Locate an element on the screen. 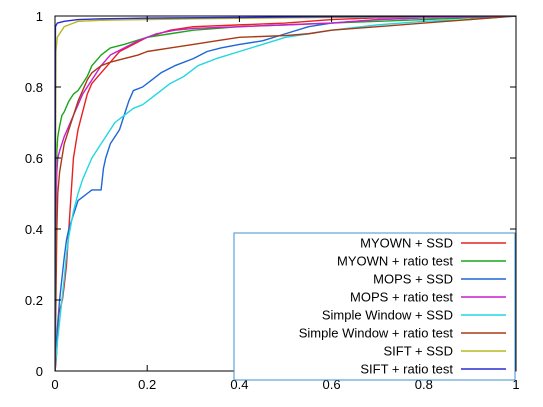  x-tick-label: 0.6 is located at coordinates (332, 384).